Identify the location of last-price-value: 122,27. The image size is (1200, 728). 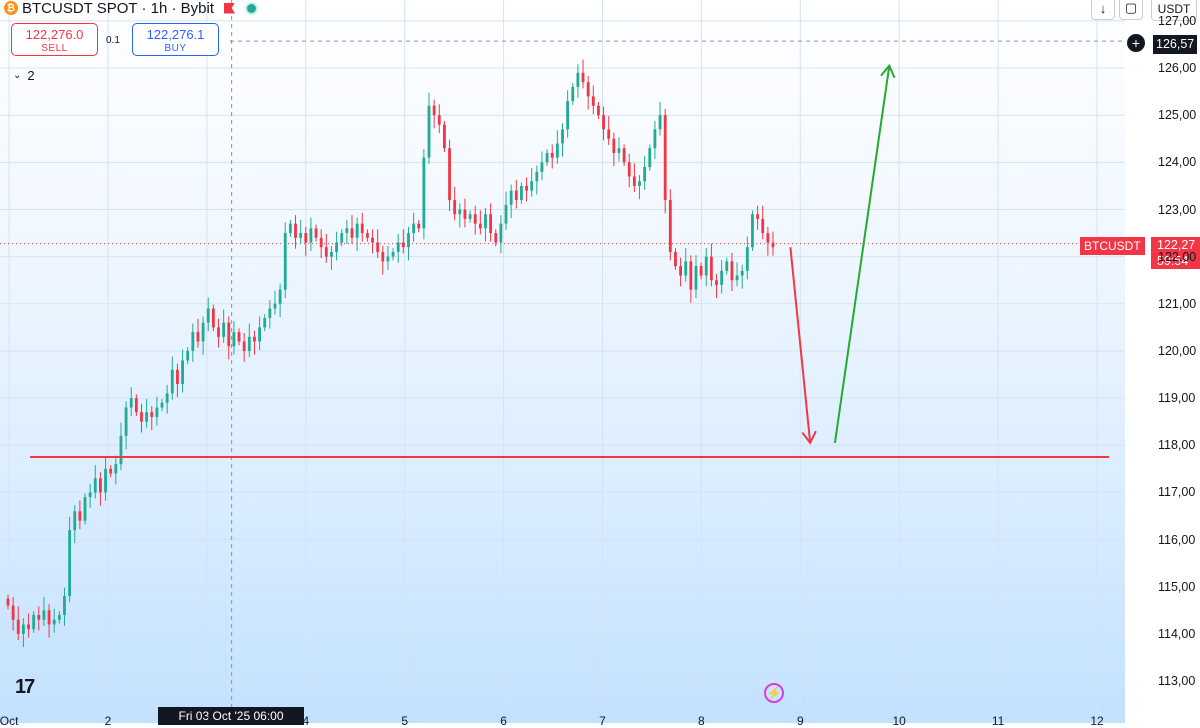
(1176, 245).